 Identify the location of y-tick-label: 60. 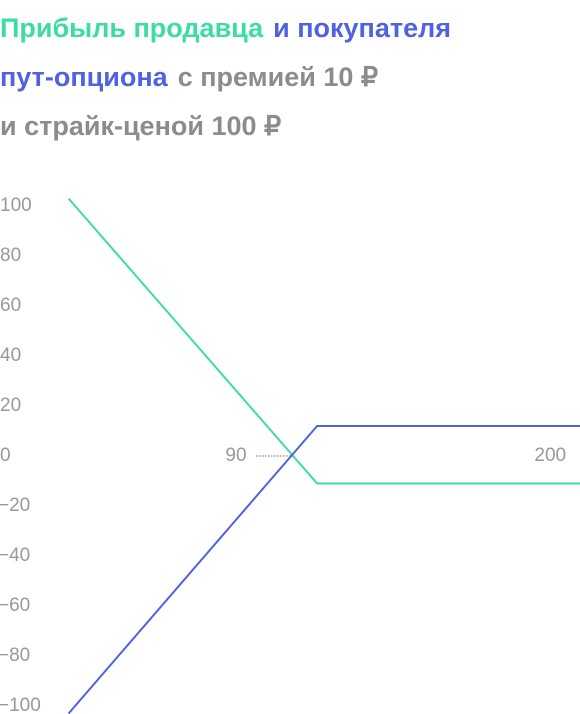
(10, 305).